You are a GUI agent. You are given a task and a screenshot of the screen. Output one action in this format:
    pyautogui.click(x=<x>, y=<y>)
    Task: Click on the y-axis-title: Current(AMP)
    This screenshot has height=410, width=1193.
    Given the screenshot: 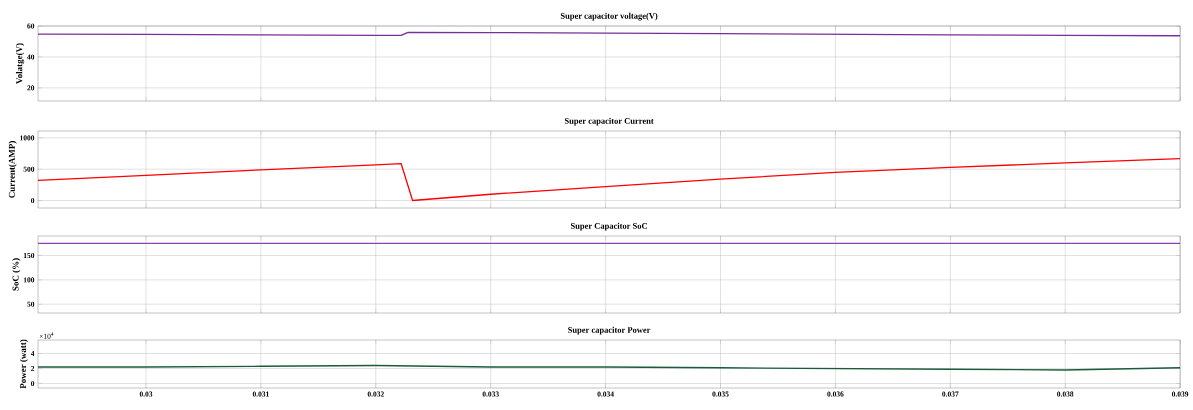 What is the action you would take?
    pyautogui.click(x=12, y=169)
    